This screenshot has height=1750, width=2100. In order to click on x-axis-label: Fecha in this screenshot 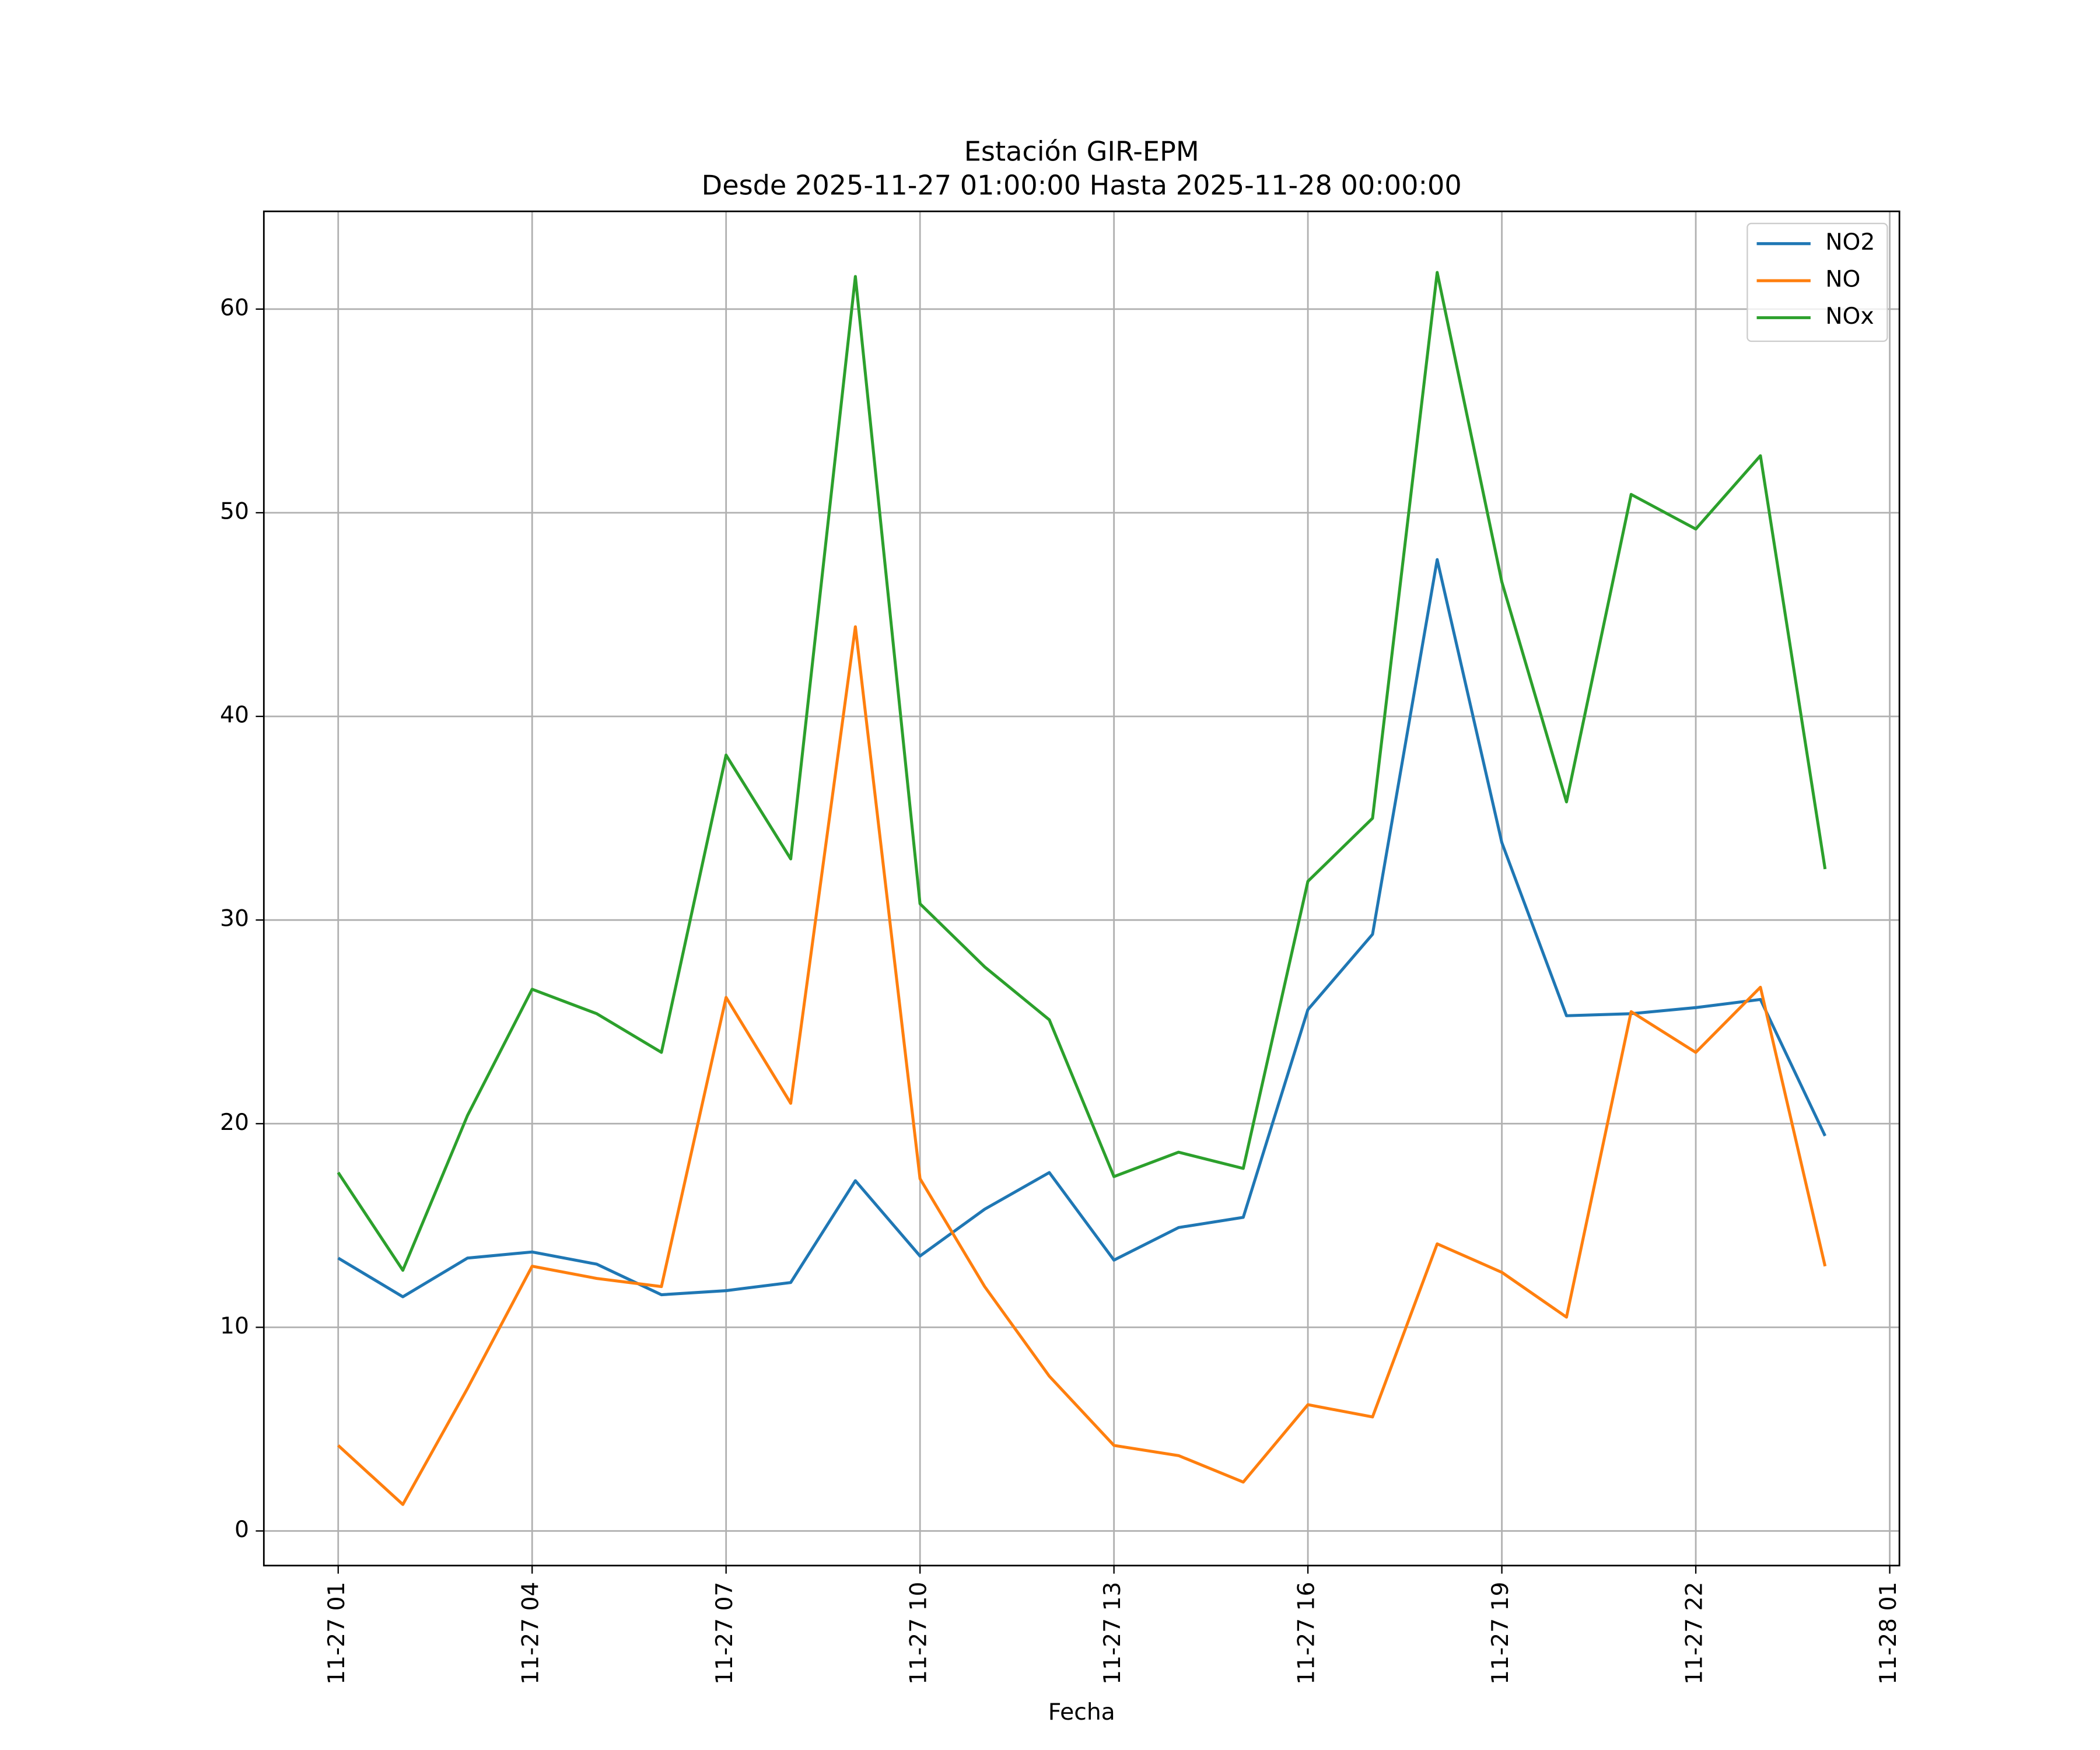, I will do `click(1081, 1712)`.